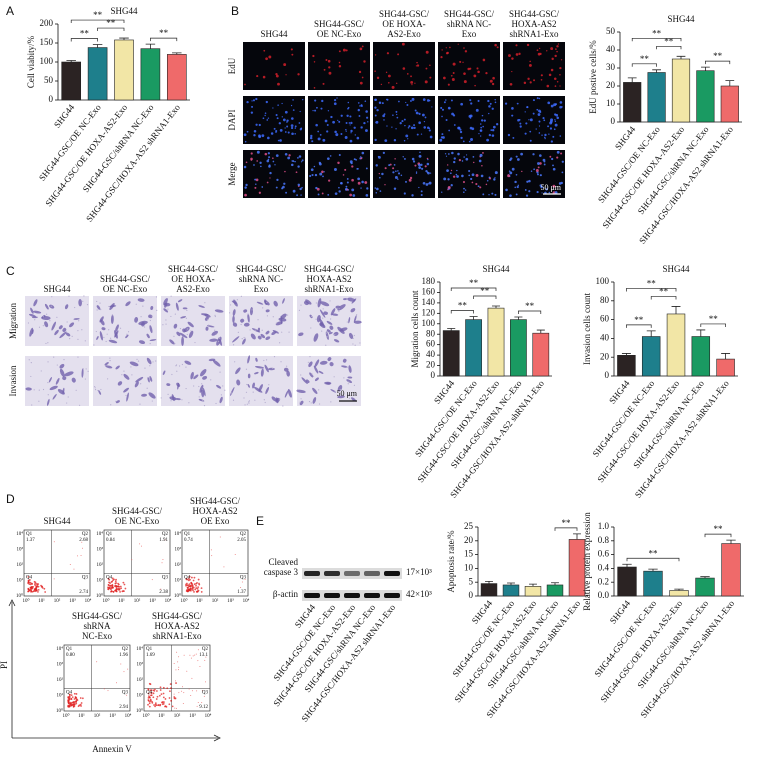 The width and height of the screenshot is (759, 763). What do you see at coordinates (97, 626) in the screenshot?
I see `plot-title: shRNA` at bounding box center [97, 626].